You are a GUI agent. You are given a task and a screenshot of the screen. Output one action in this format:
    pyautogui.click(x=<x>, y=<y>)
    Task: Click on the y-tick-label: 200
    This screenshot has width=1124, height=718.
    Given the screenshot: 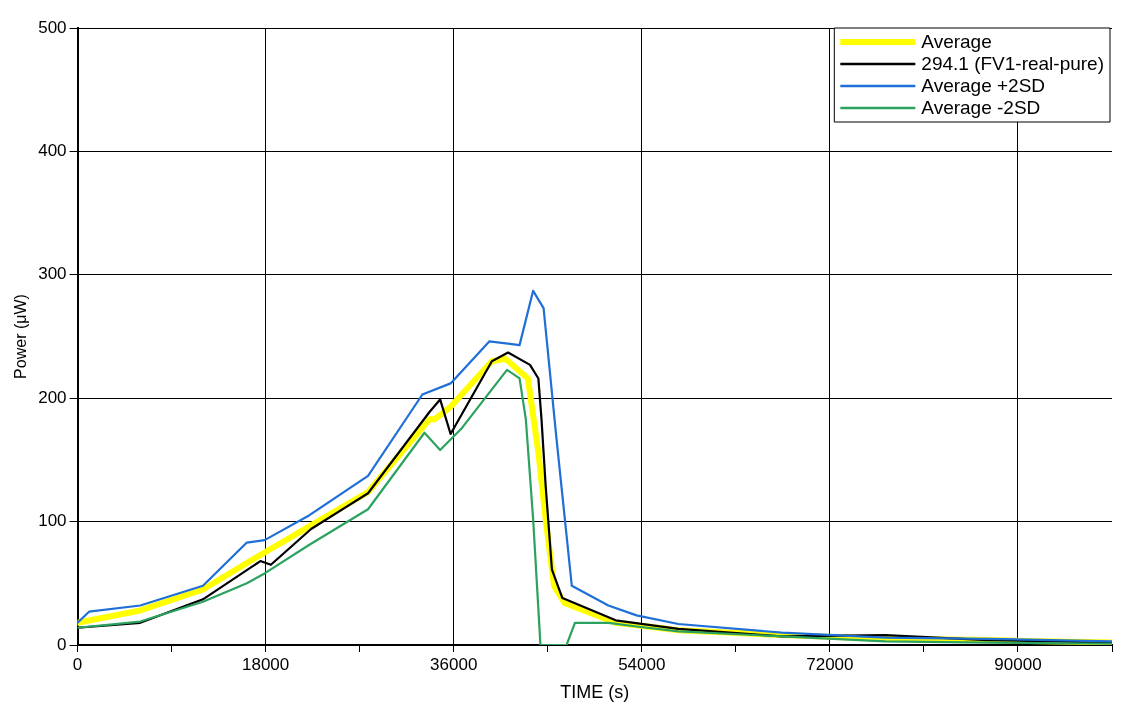 What is the action you would take?
    pyautogui.click(x=52, y=397)
    